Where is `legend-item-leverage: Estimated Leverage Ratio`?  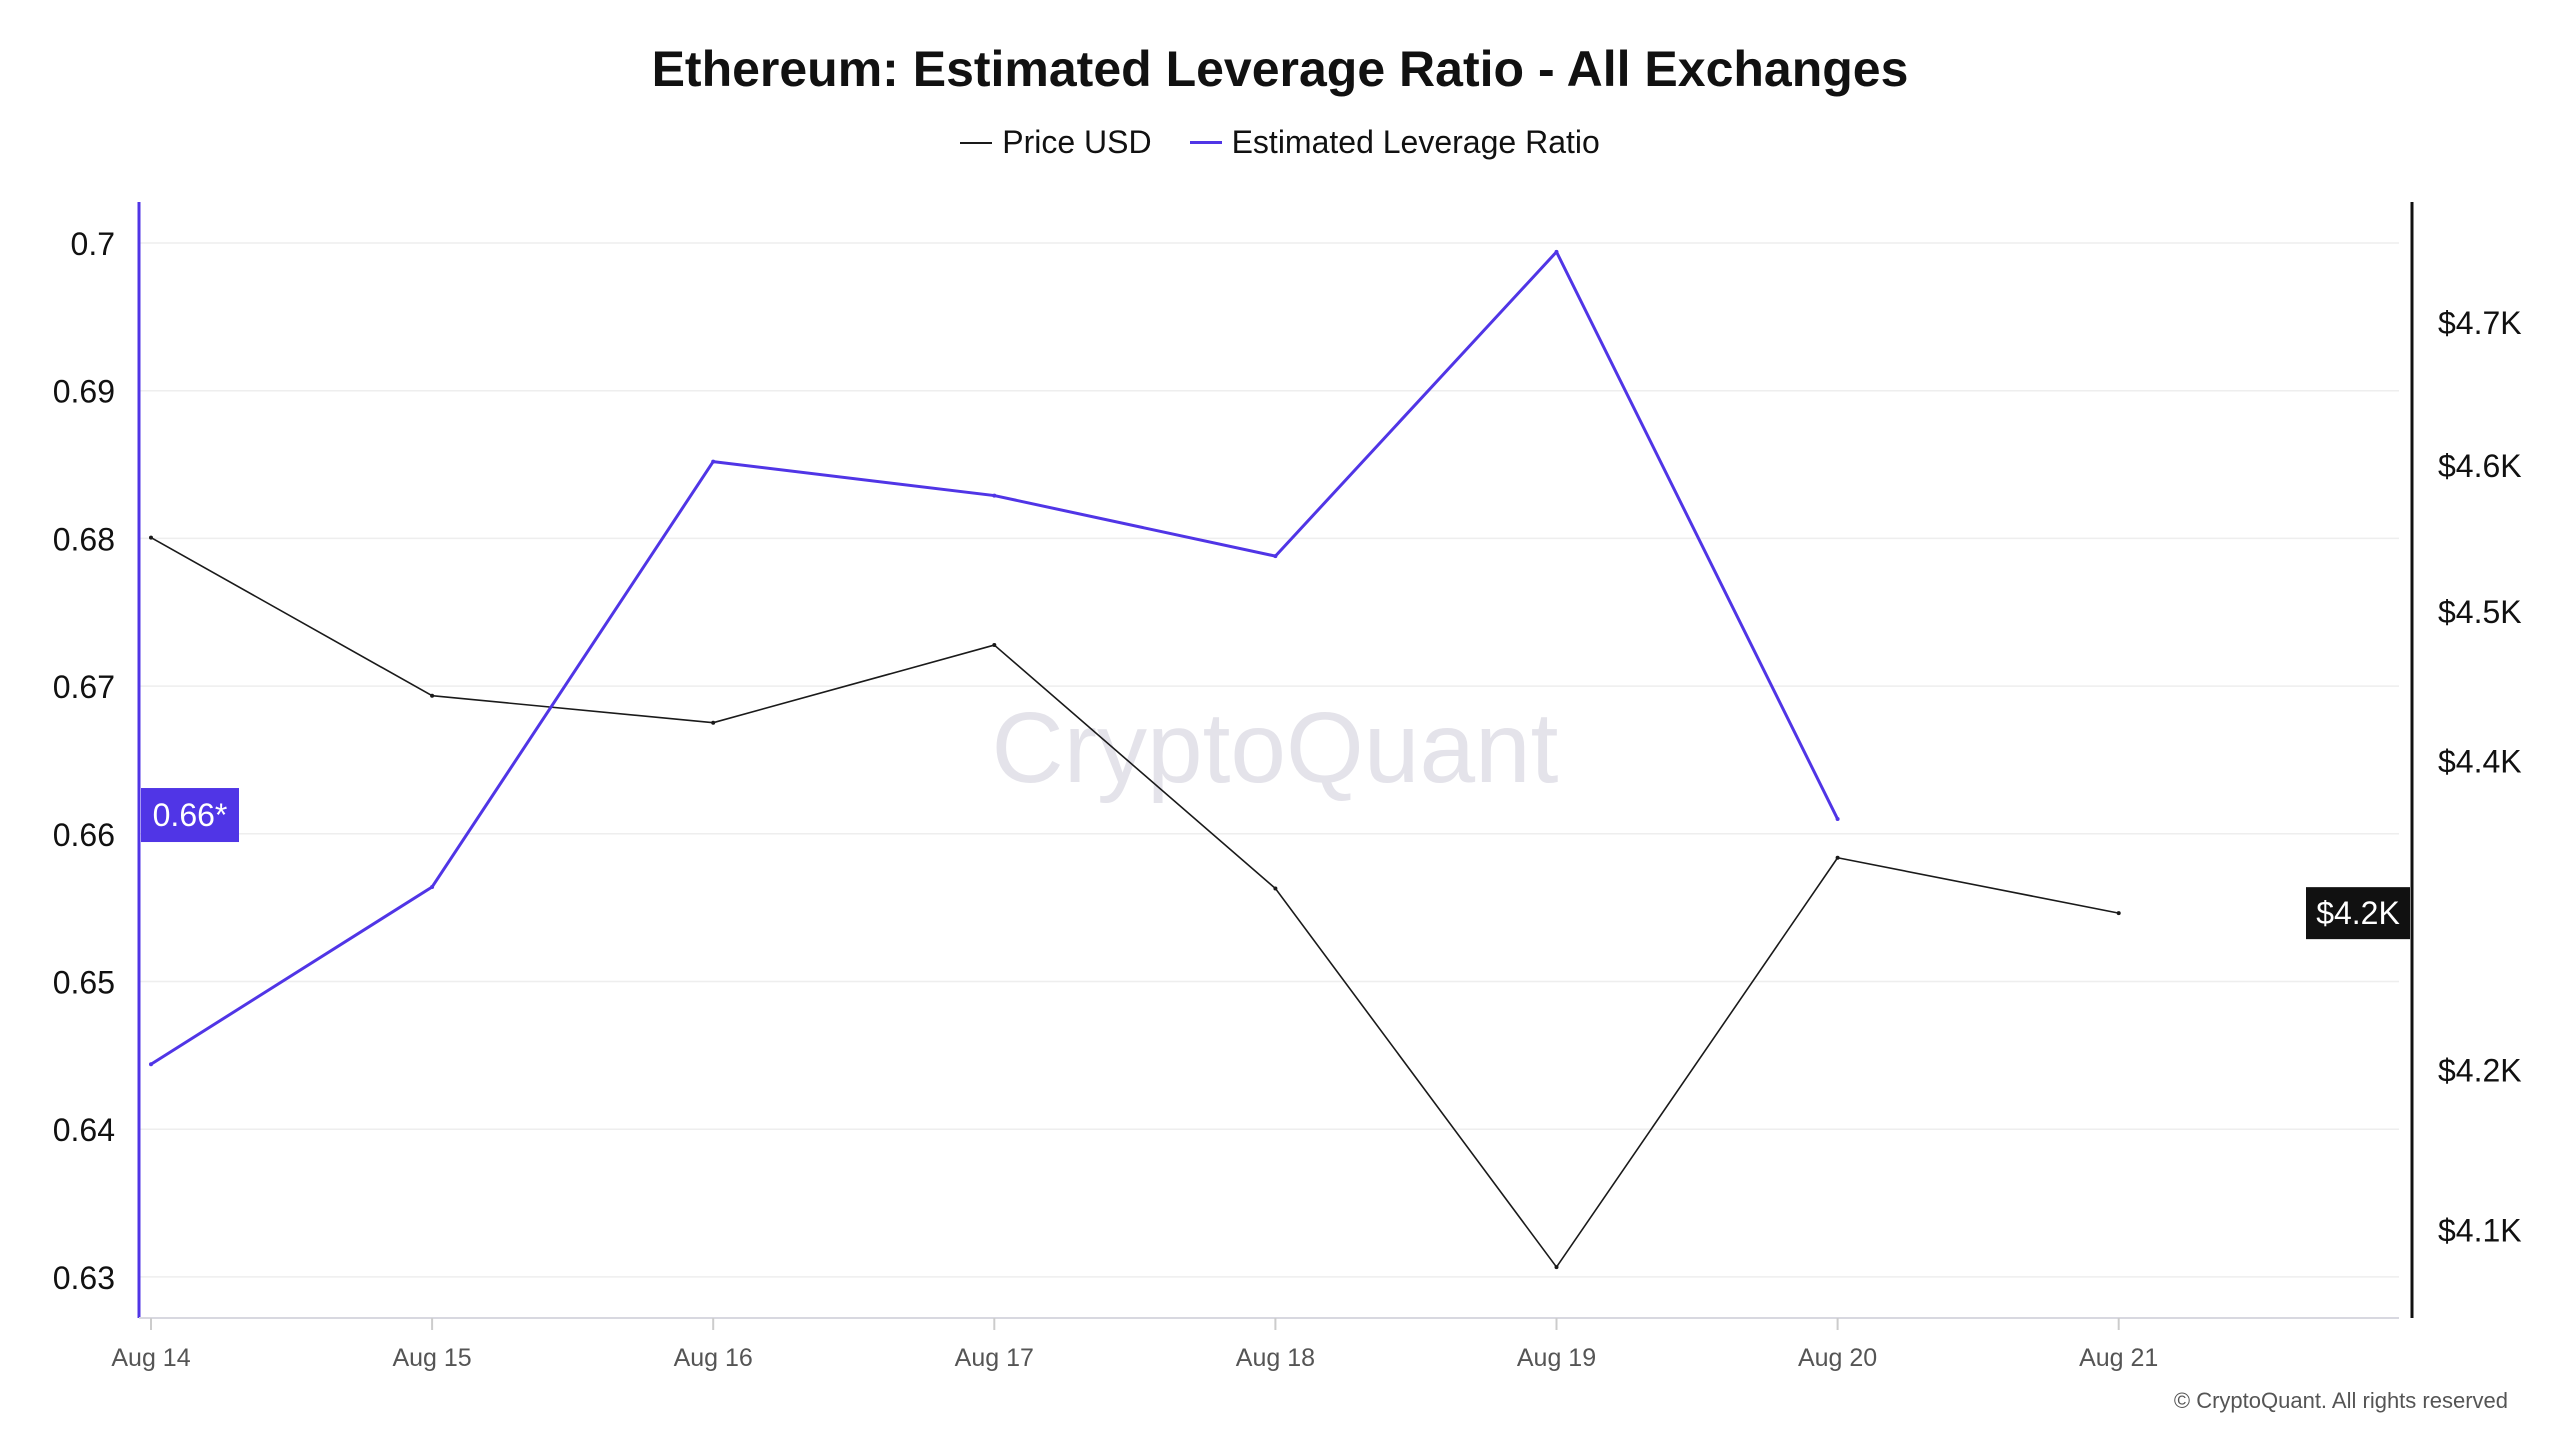
legend-item-leverage: Estimated Leverage Ratio is located at coordinates (1394, 142).